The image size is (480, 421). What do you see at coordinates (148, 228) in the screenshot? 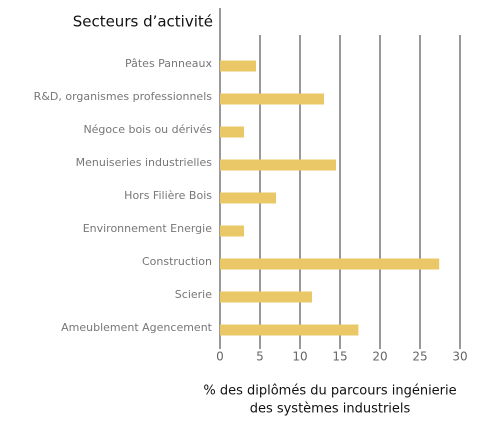
I see `y-tick-label: Environnement Energie` at bounding box center [148, 228].